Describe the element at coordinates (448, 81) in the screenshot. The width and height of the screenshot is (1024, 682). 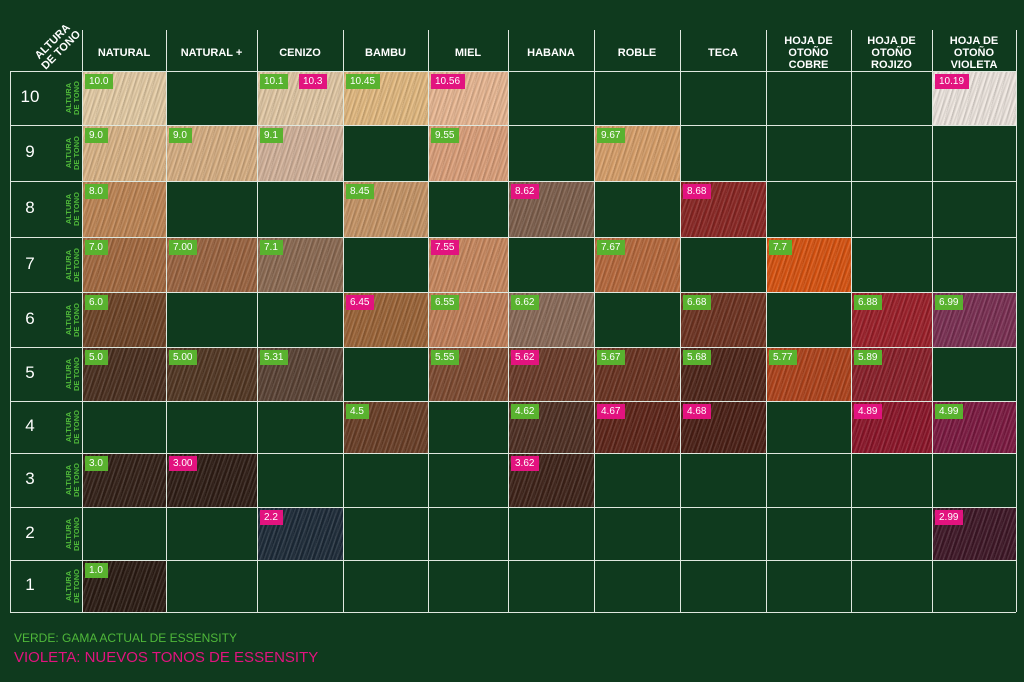
I see `shade-code-tag: 10.56` at that location.